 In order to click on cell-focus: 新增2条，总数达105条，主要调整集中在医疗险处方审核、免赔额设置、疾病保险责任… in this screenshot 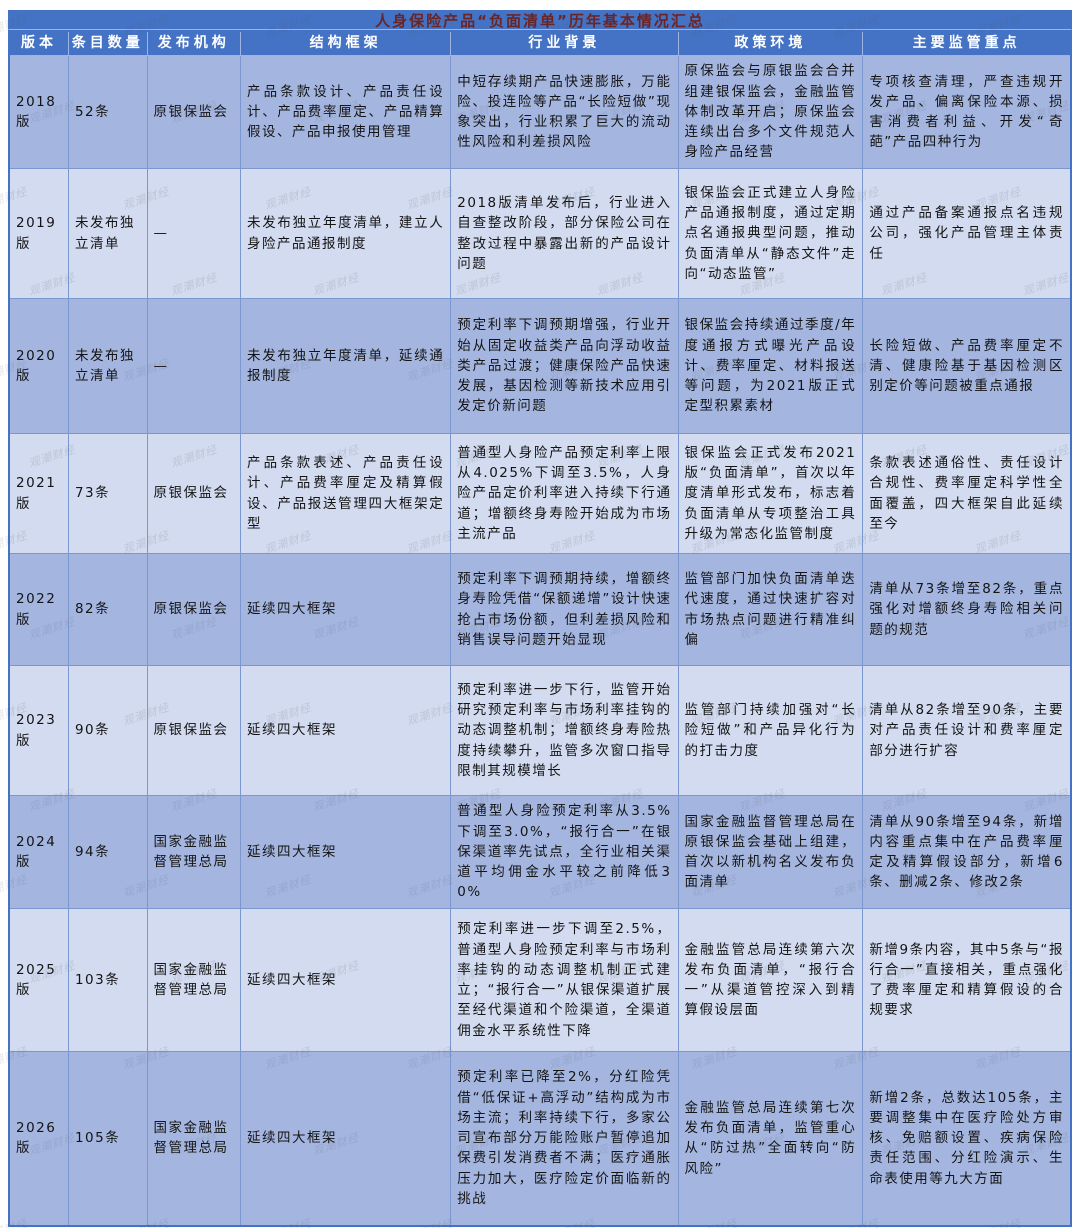, I will do `click(967, 1138)`.